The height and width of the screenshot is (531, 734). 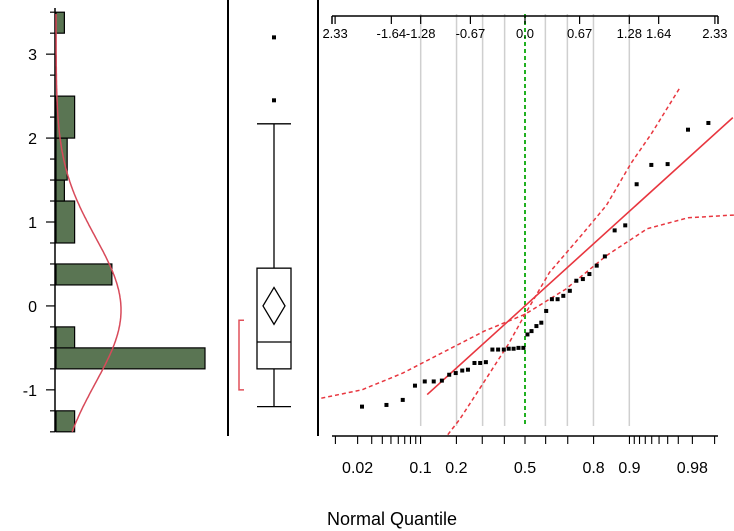 I want to click on bottom-tick-label: 0.9, so click(x=629, y=468).